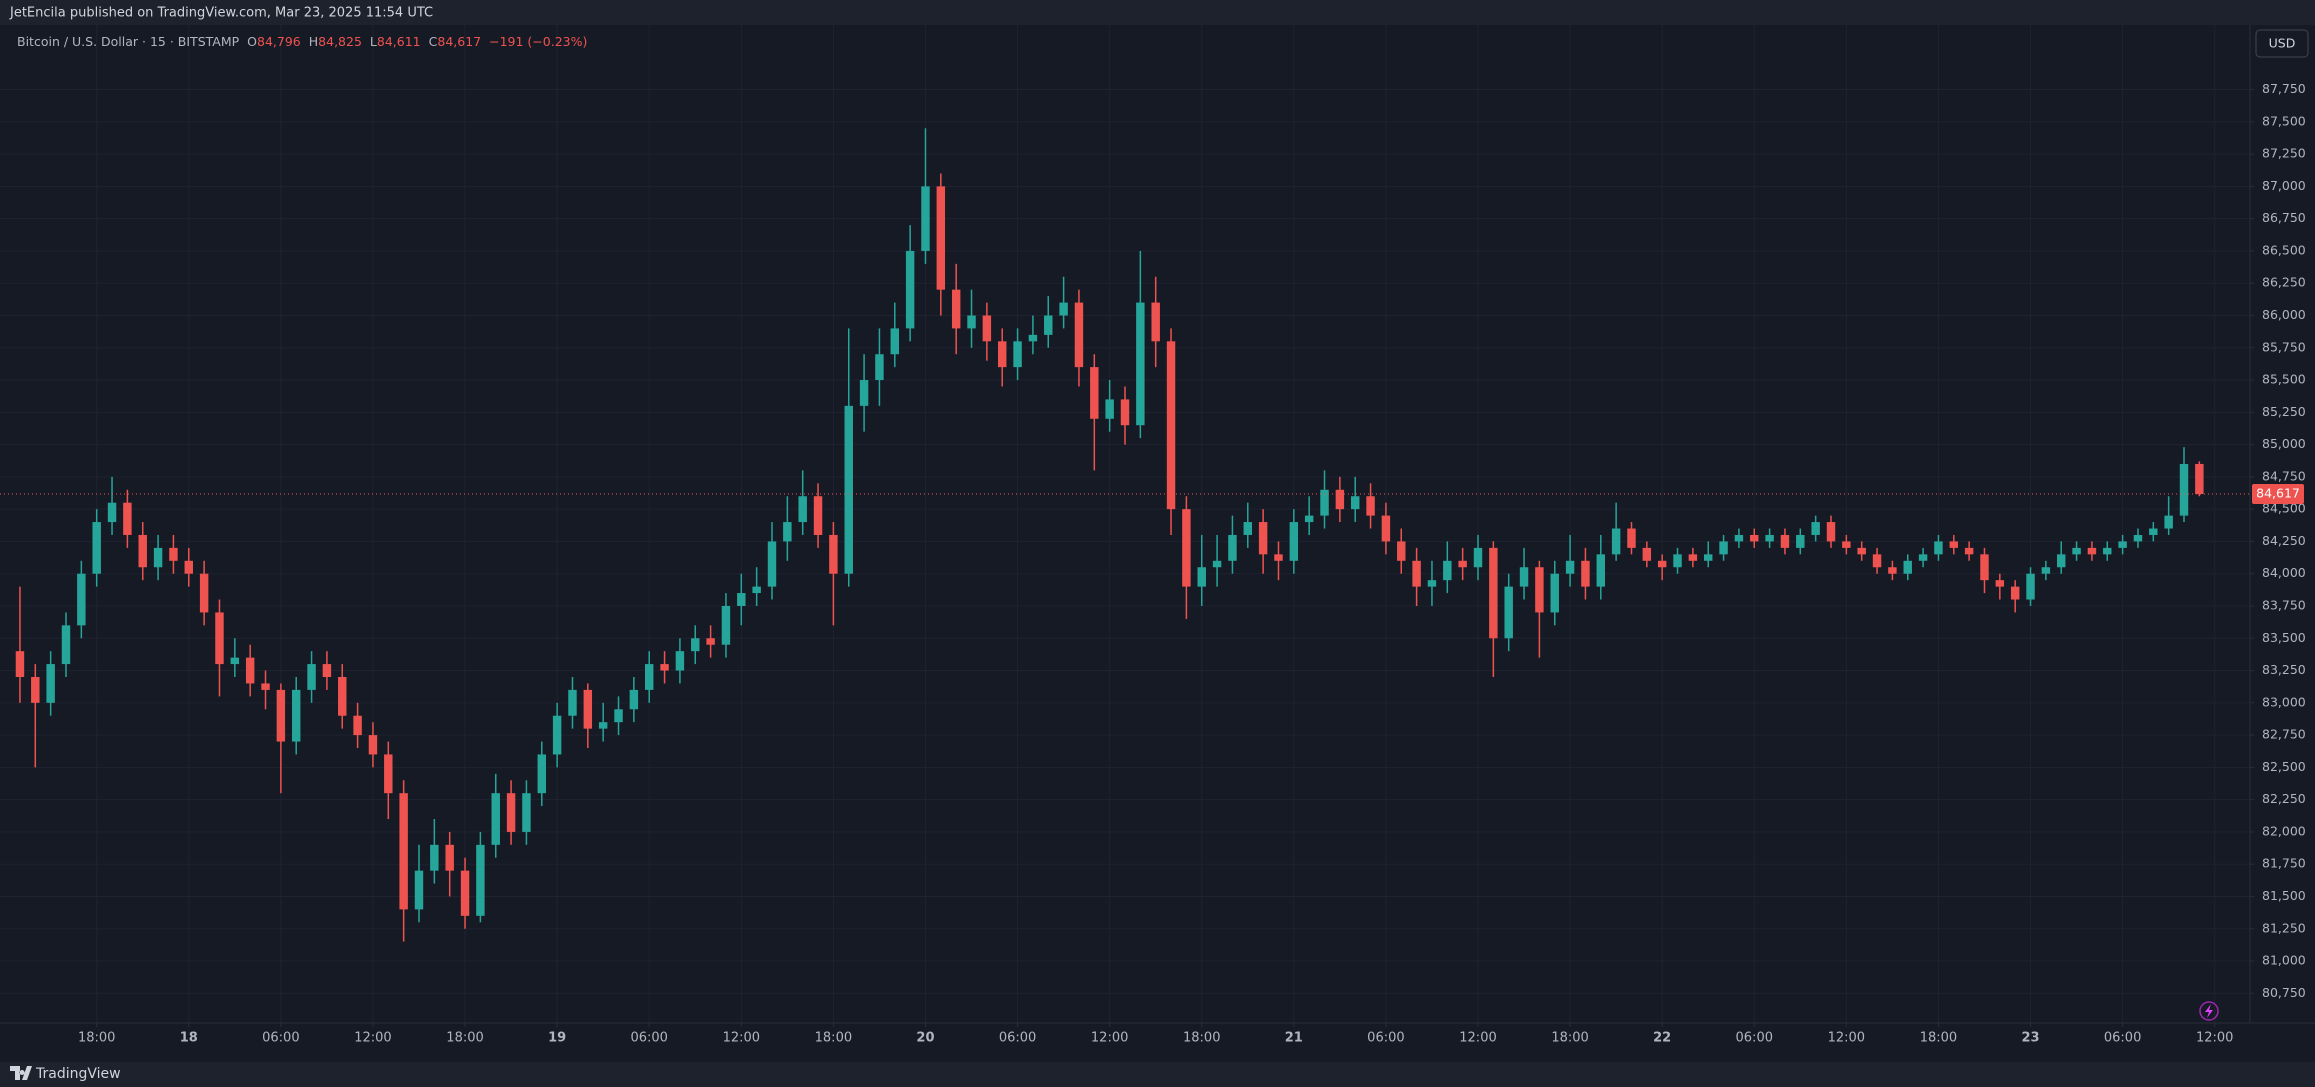  Describe the element at coordinates (2209, 1011) in the screenshot. I see `lightning-icon` at that location.